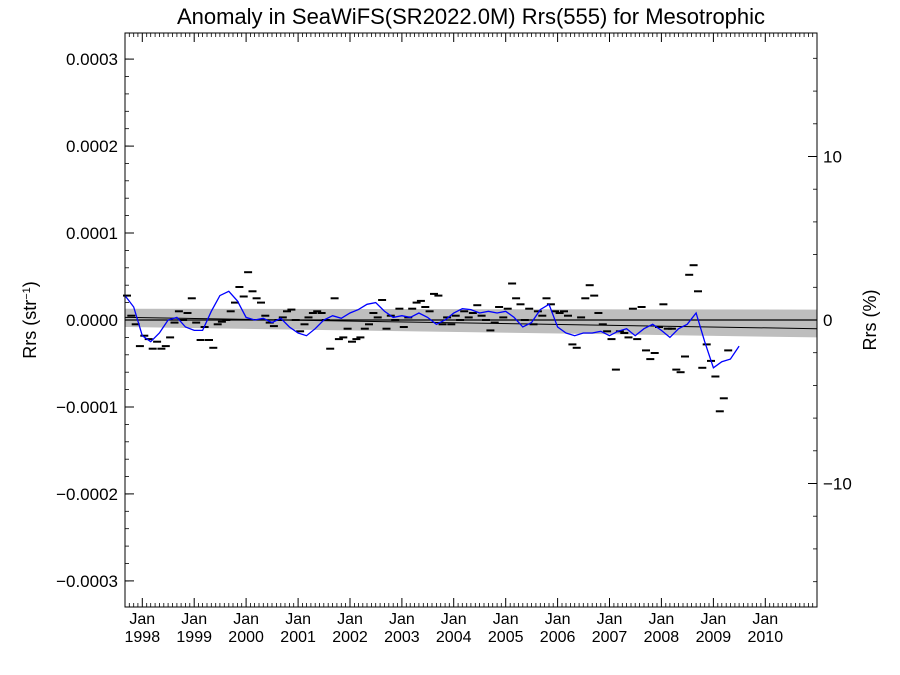 The width and height of the screenshot is (900, 675). I want to click on y2-tick-label: 0, so click(827, 320).